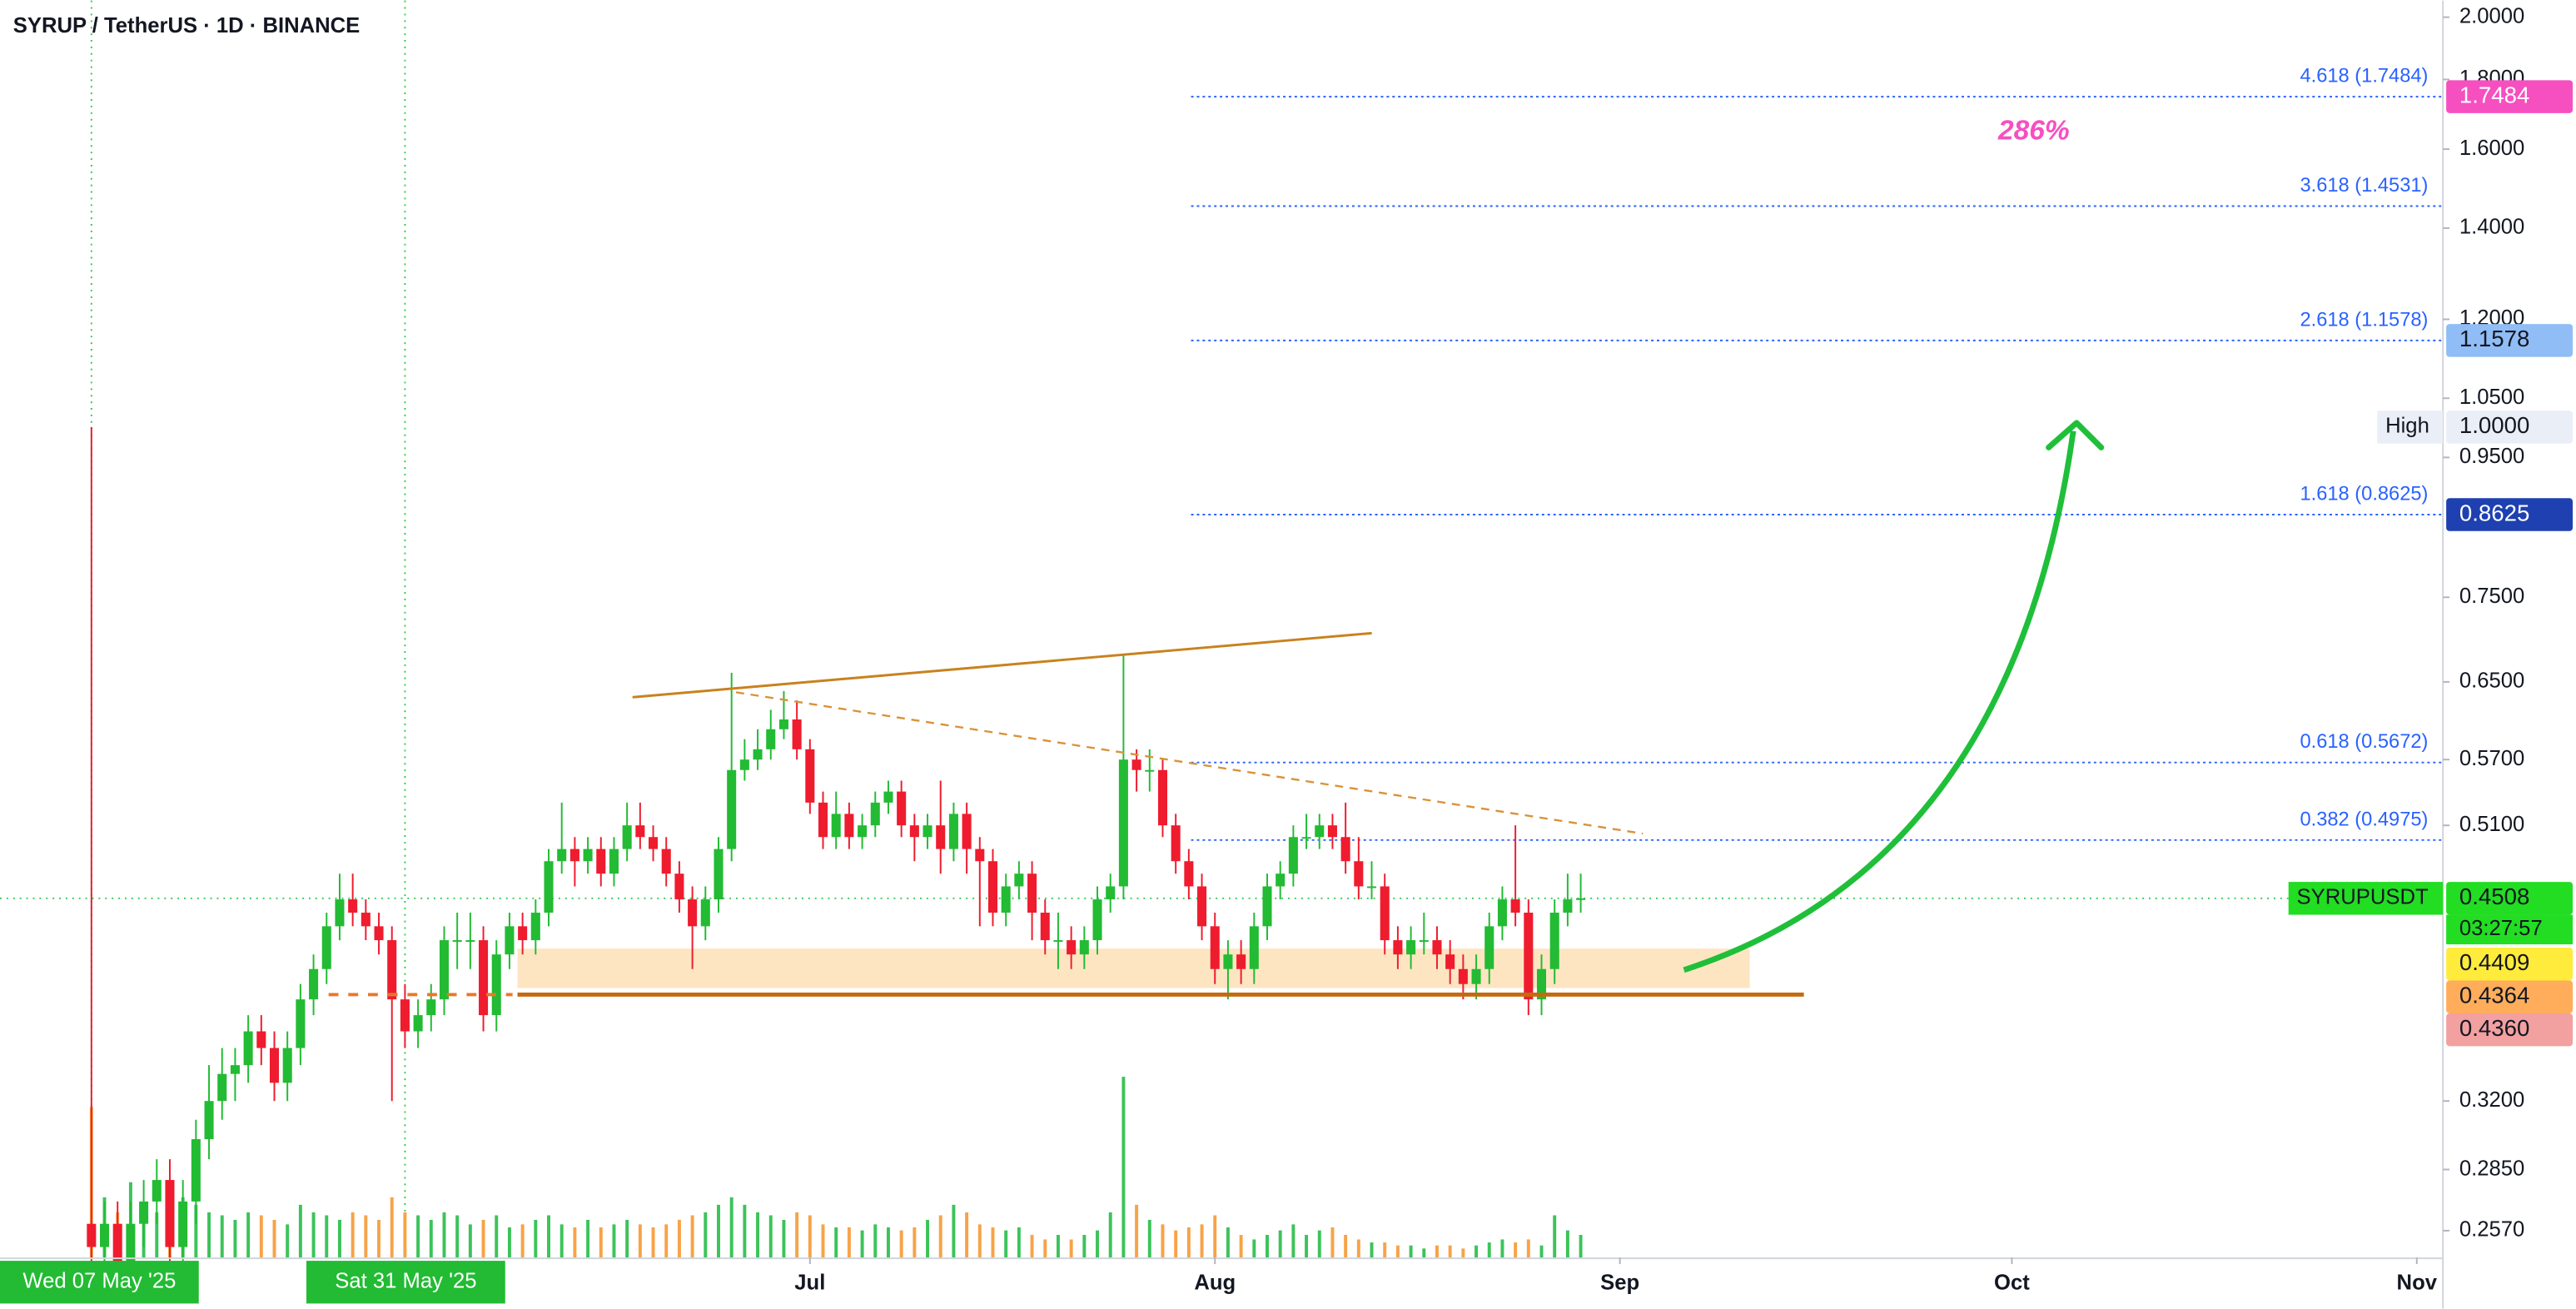 The height and width of the screenshot is (1309, 2576). Describe the element at coordinates (2509, 654) in the screenshot. I see `axis-panel` at that location.